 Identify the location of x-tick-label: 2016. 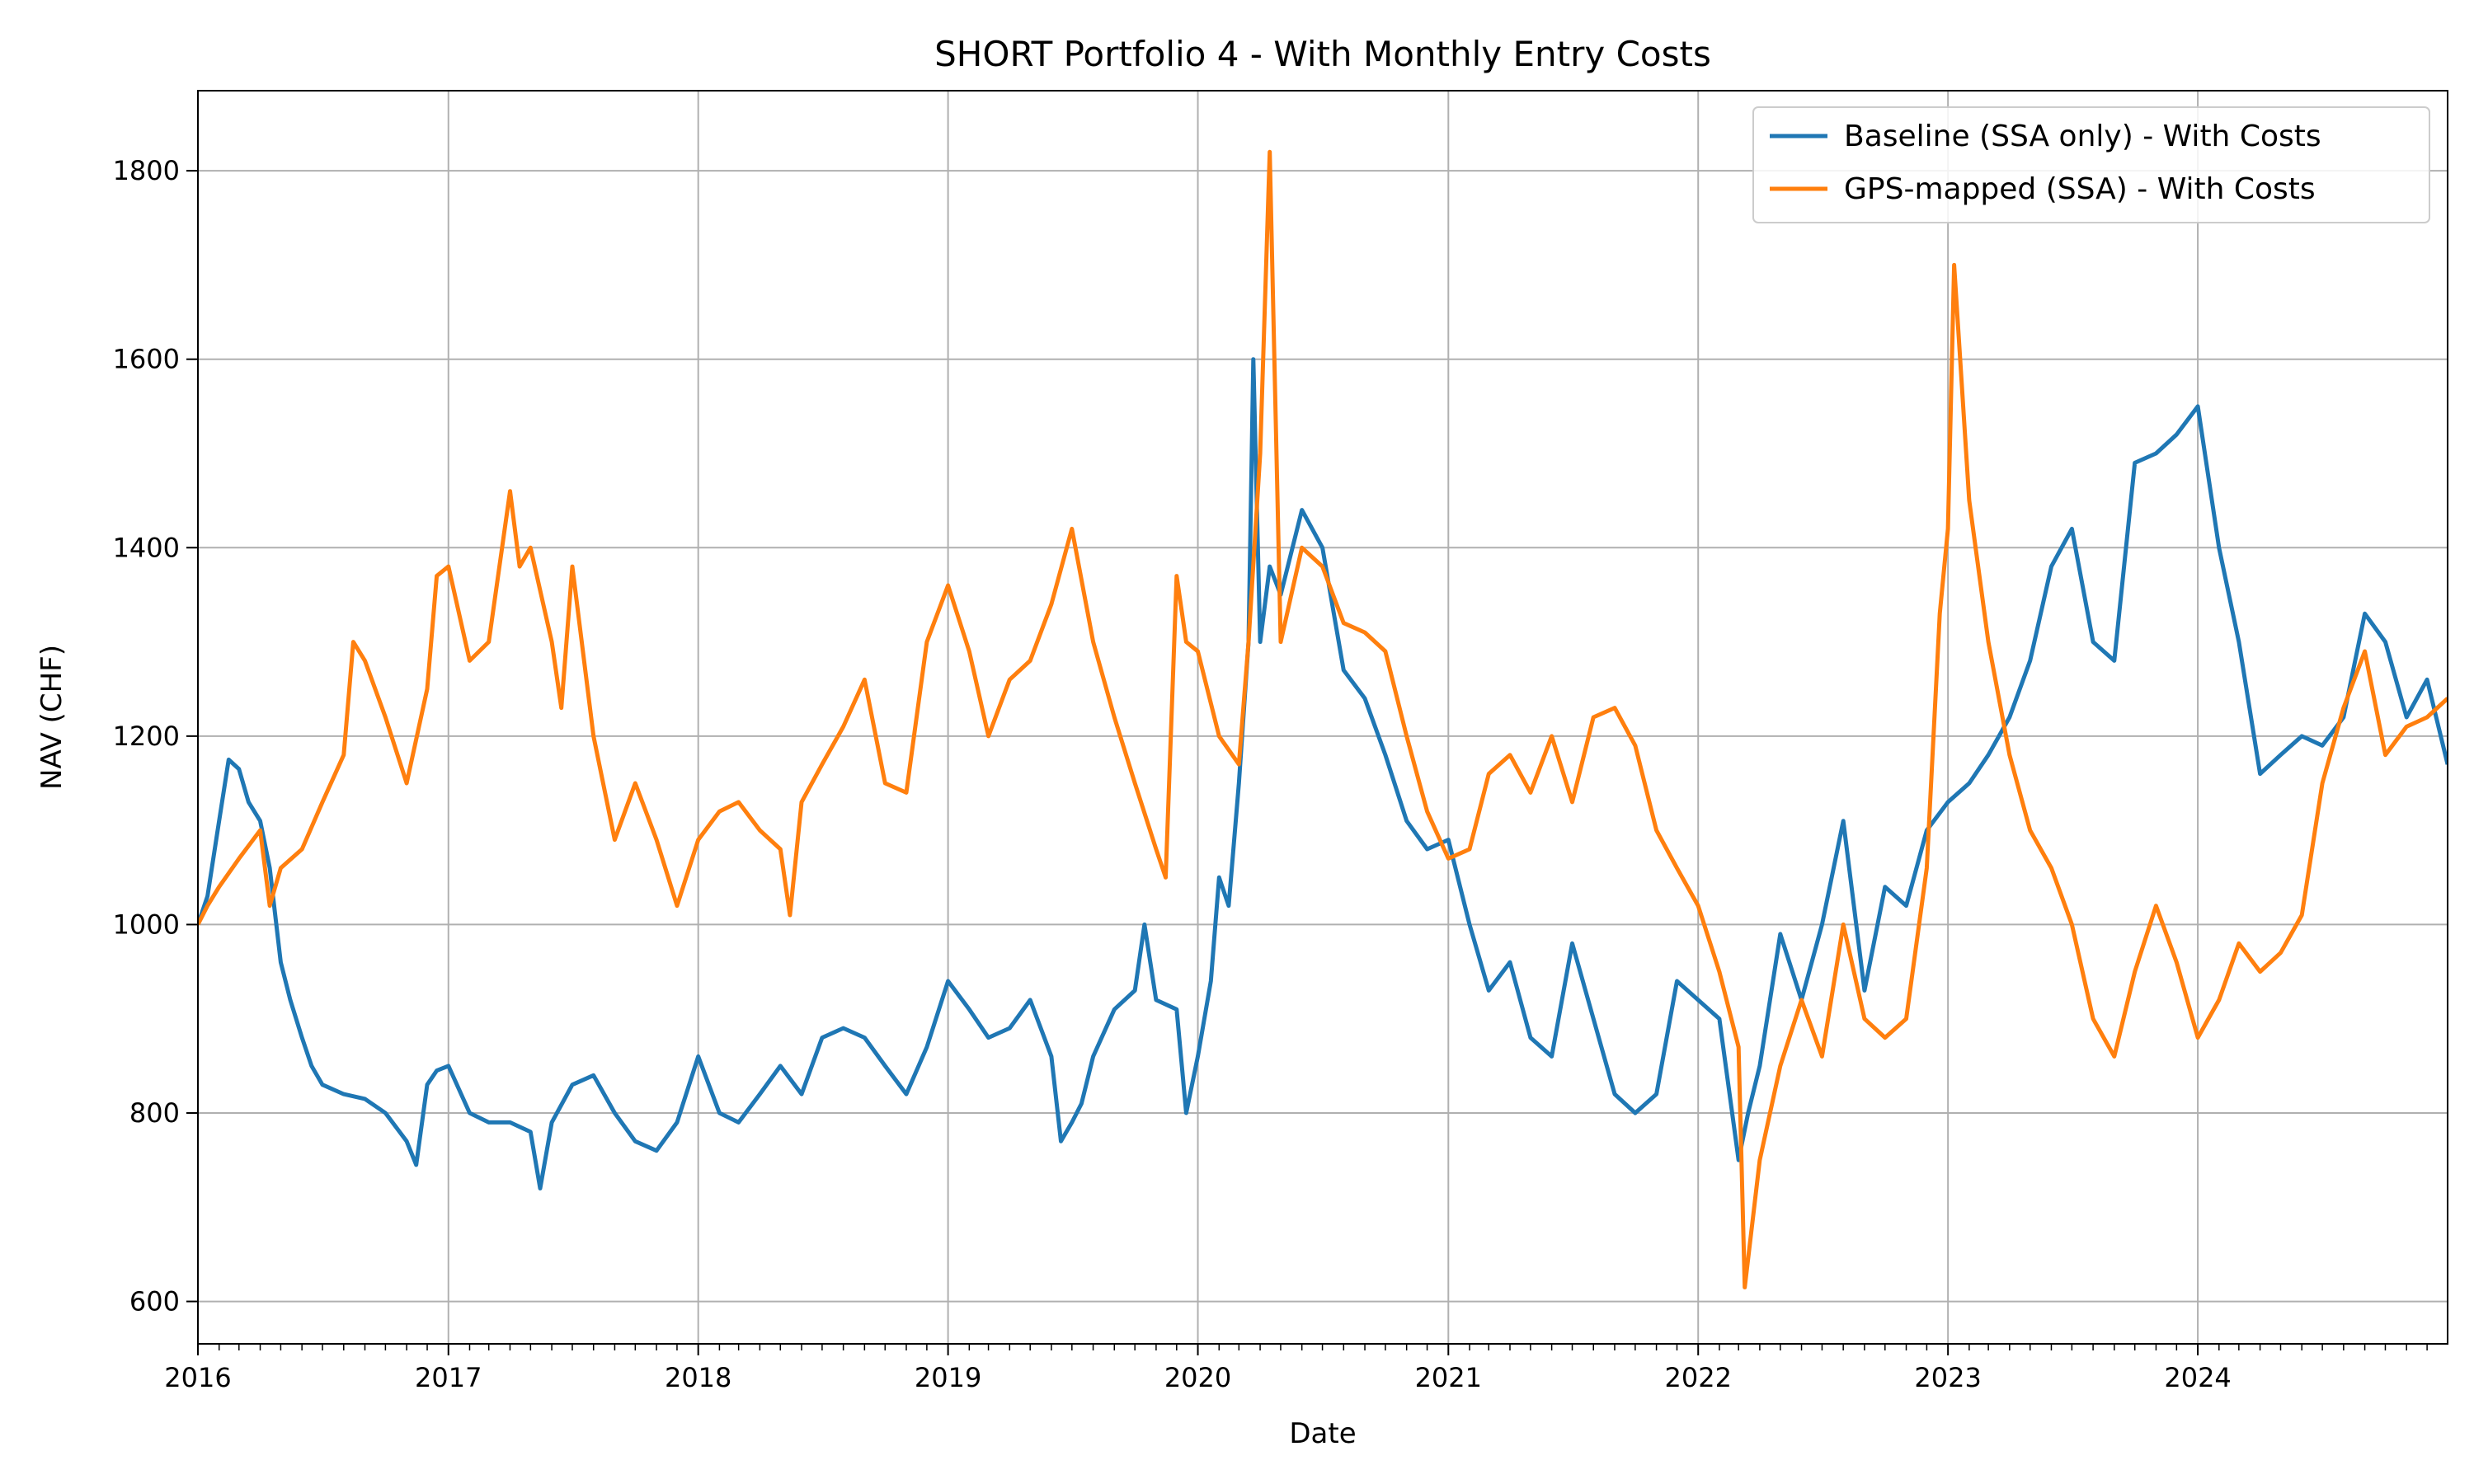
(197, 1377).